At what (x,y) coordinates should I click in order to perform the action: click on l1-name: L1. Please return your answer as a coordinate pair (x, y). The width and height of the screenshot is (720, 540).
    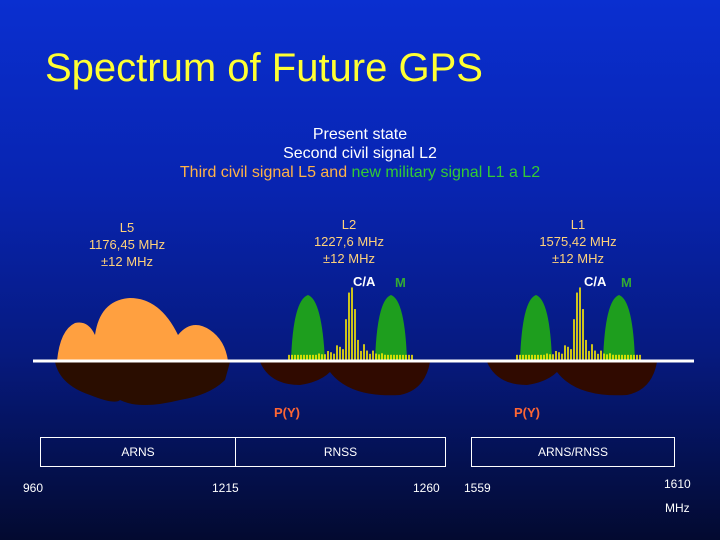
    Looking at the image, I should click on (578, 224).